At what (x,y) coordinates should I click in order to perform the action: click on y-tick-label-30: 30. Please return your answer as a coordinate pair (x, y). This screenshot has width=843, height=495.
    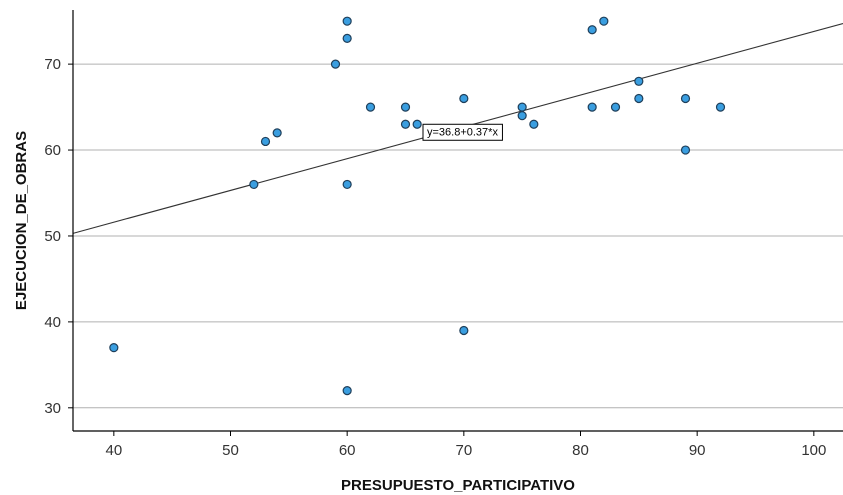
    Looking at the image, I should click on (52, 408).